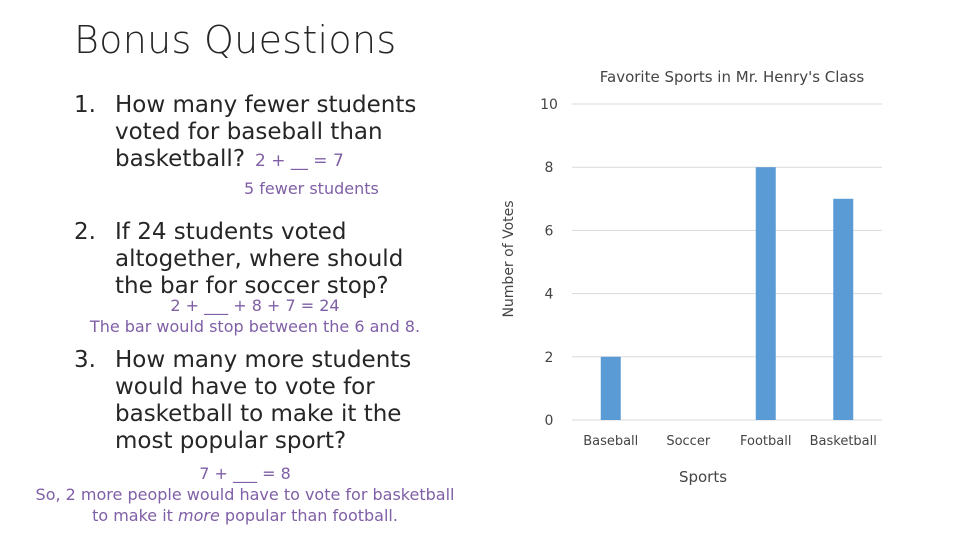  I want to click on question-2-equation: 2 + ___ + 8 + 7 = 24, so click(255, 305).